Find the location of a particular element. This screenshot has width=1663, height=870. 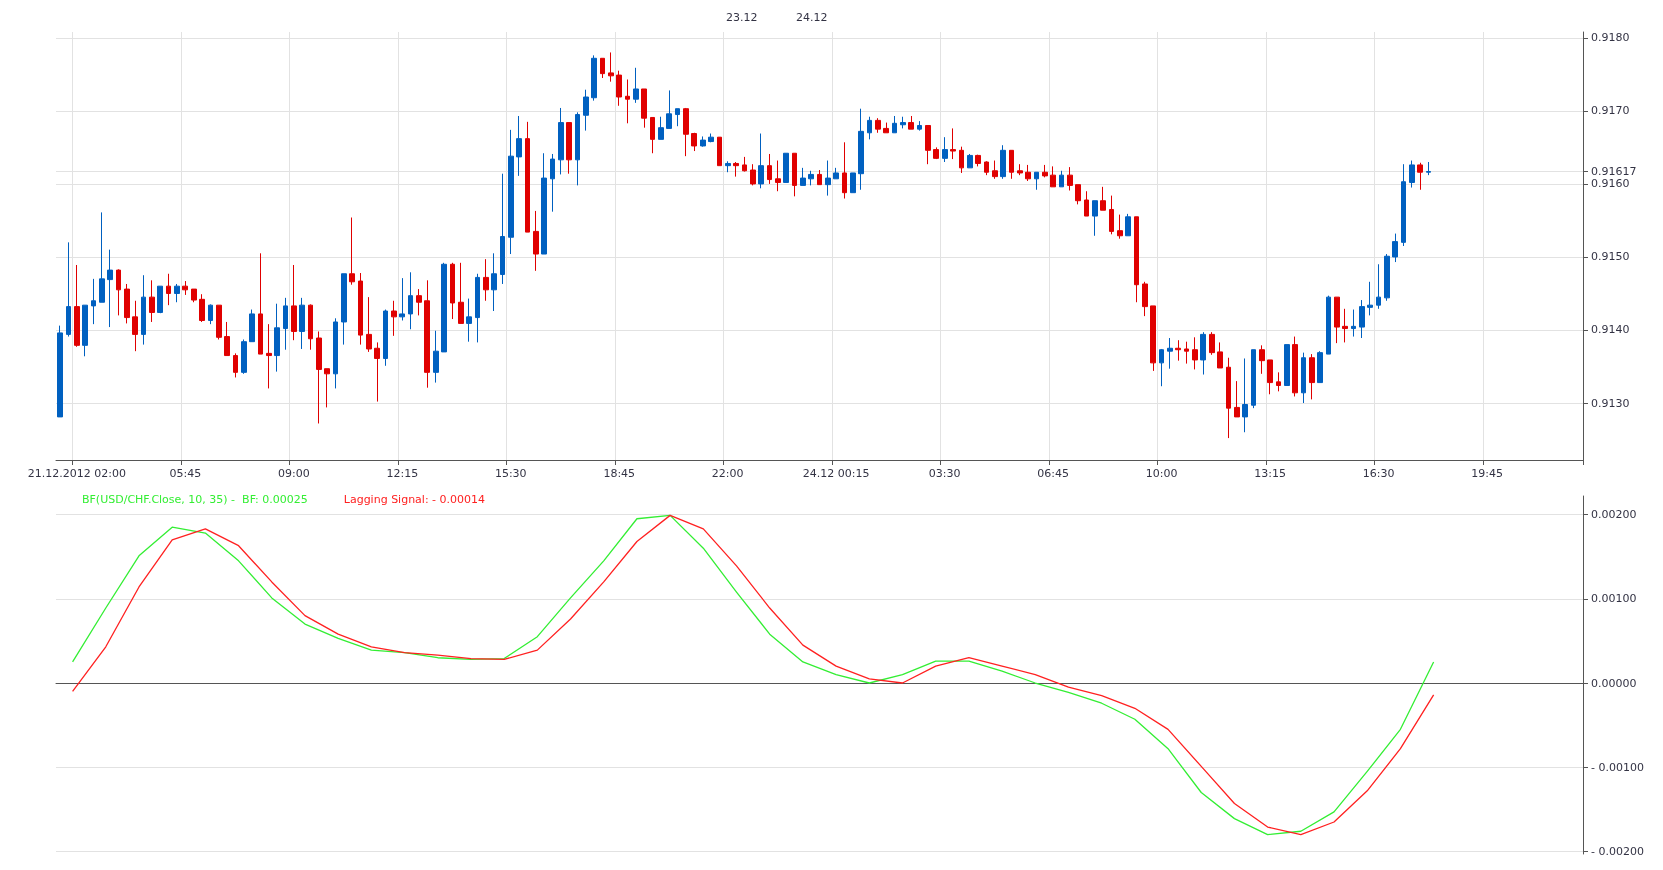

y-tick-label: 0.9160 is located at coordinates (1610, 184).